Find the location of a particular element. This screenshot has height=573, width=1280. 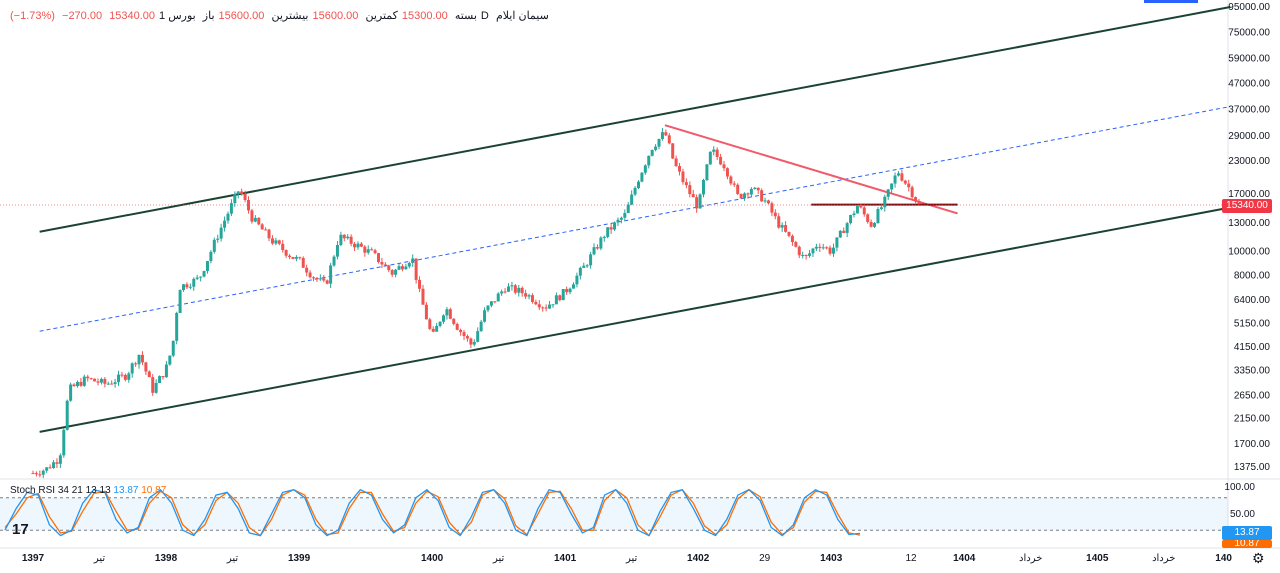

price-tick-label: 29000.00 is located at coordinates (1249, 136).